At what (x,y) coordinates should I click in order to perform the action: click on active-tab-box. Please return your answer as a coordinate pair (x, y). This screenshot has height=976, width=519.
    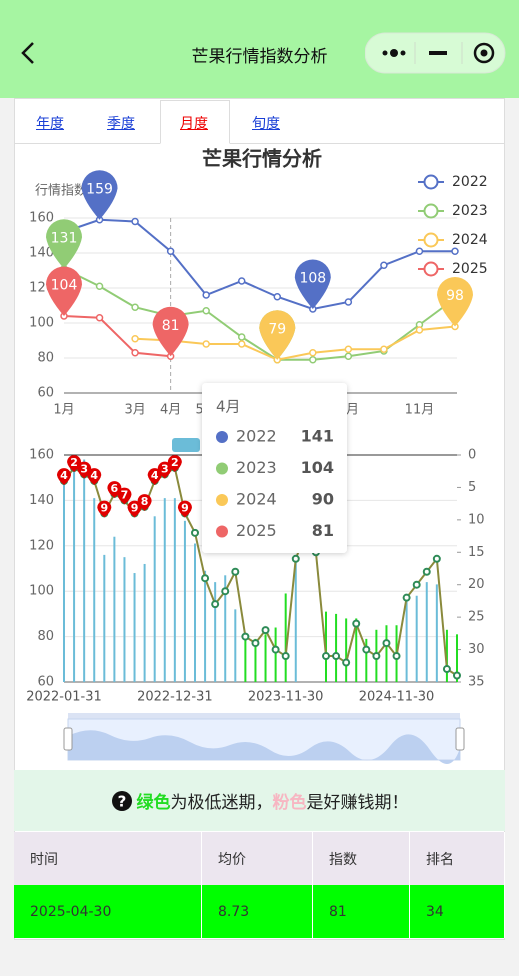
    Looking at the image, I should click on (195, 122).